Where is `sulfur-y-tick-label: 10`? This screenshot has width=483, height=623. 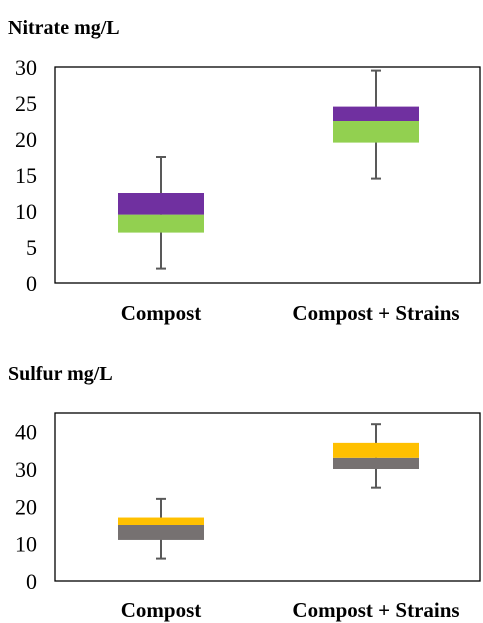
sulfur-y-tick-label: 10 is located at coordinates (26, 544).